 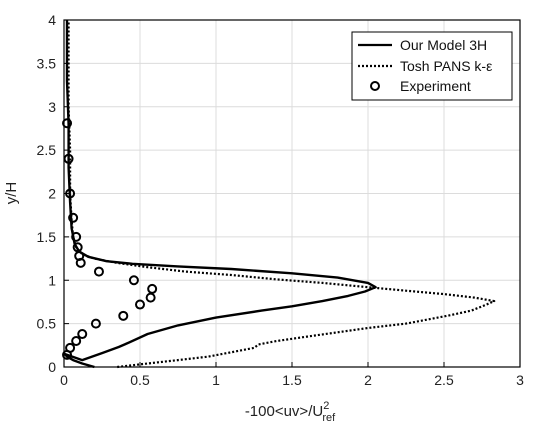 I want to click on y-tick-label: 0.5, so click(x=47, y=324).